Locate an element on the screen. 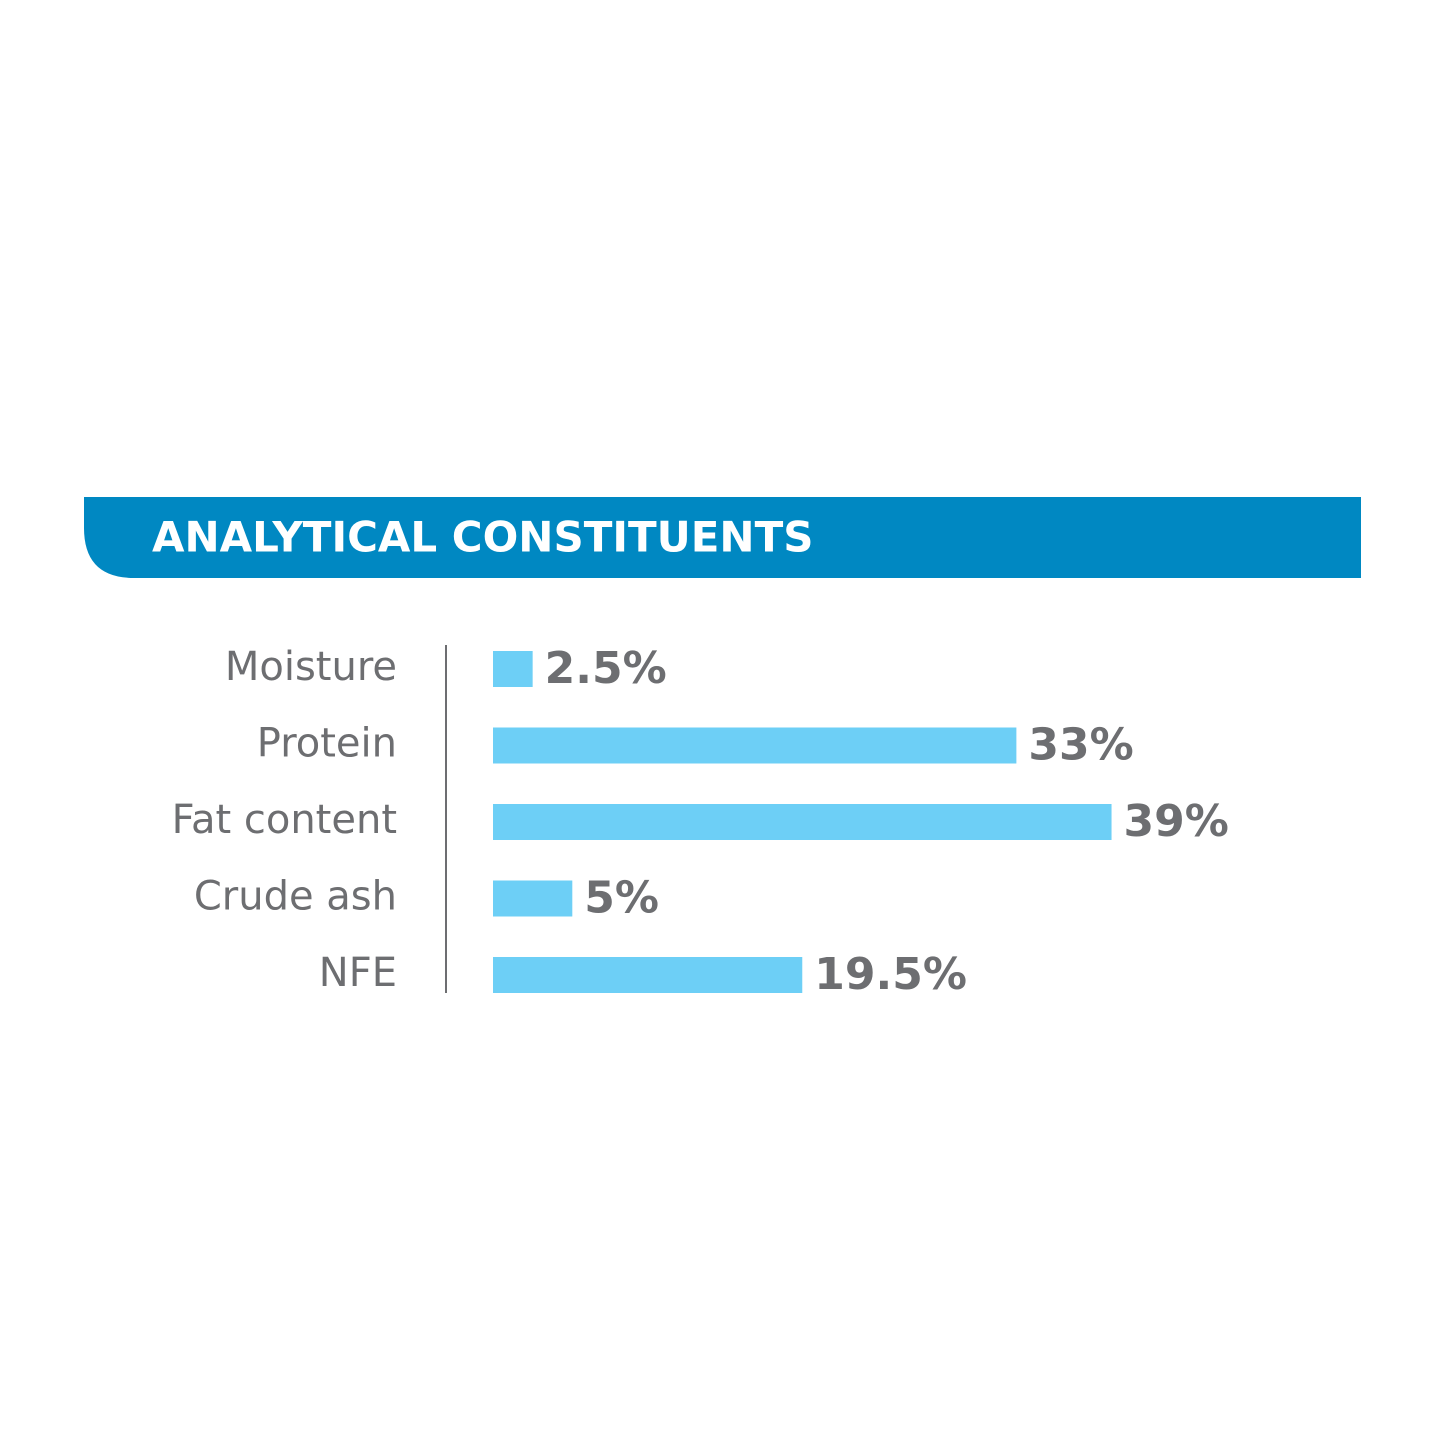  value-label: 5% is located at coordinates (621, 898).